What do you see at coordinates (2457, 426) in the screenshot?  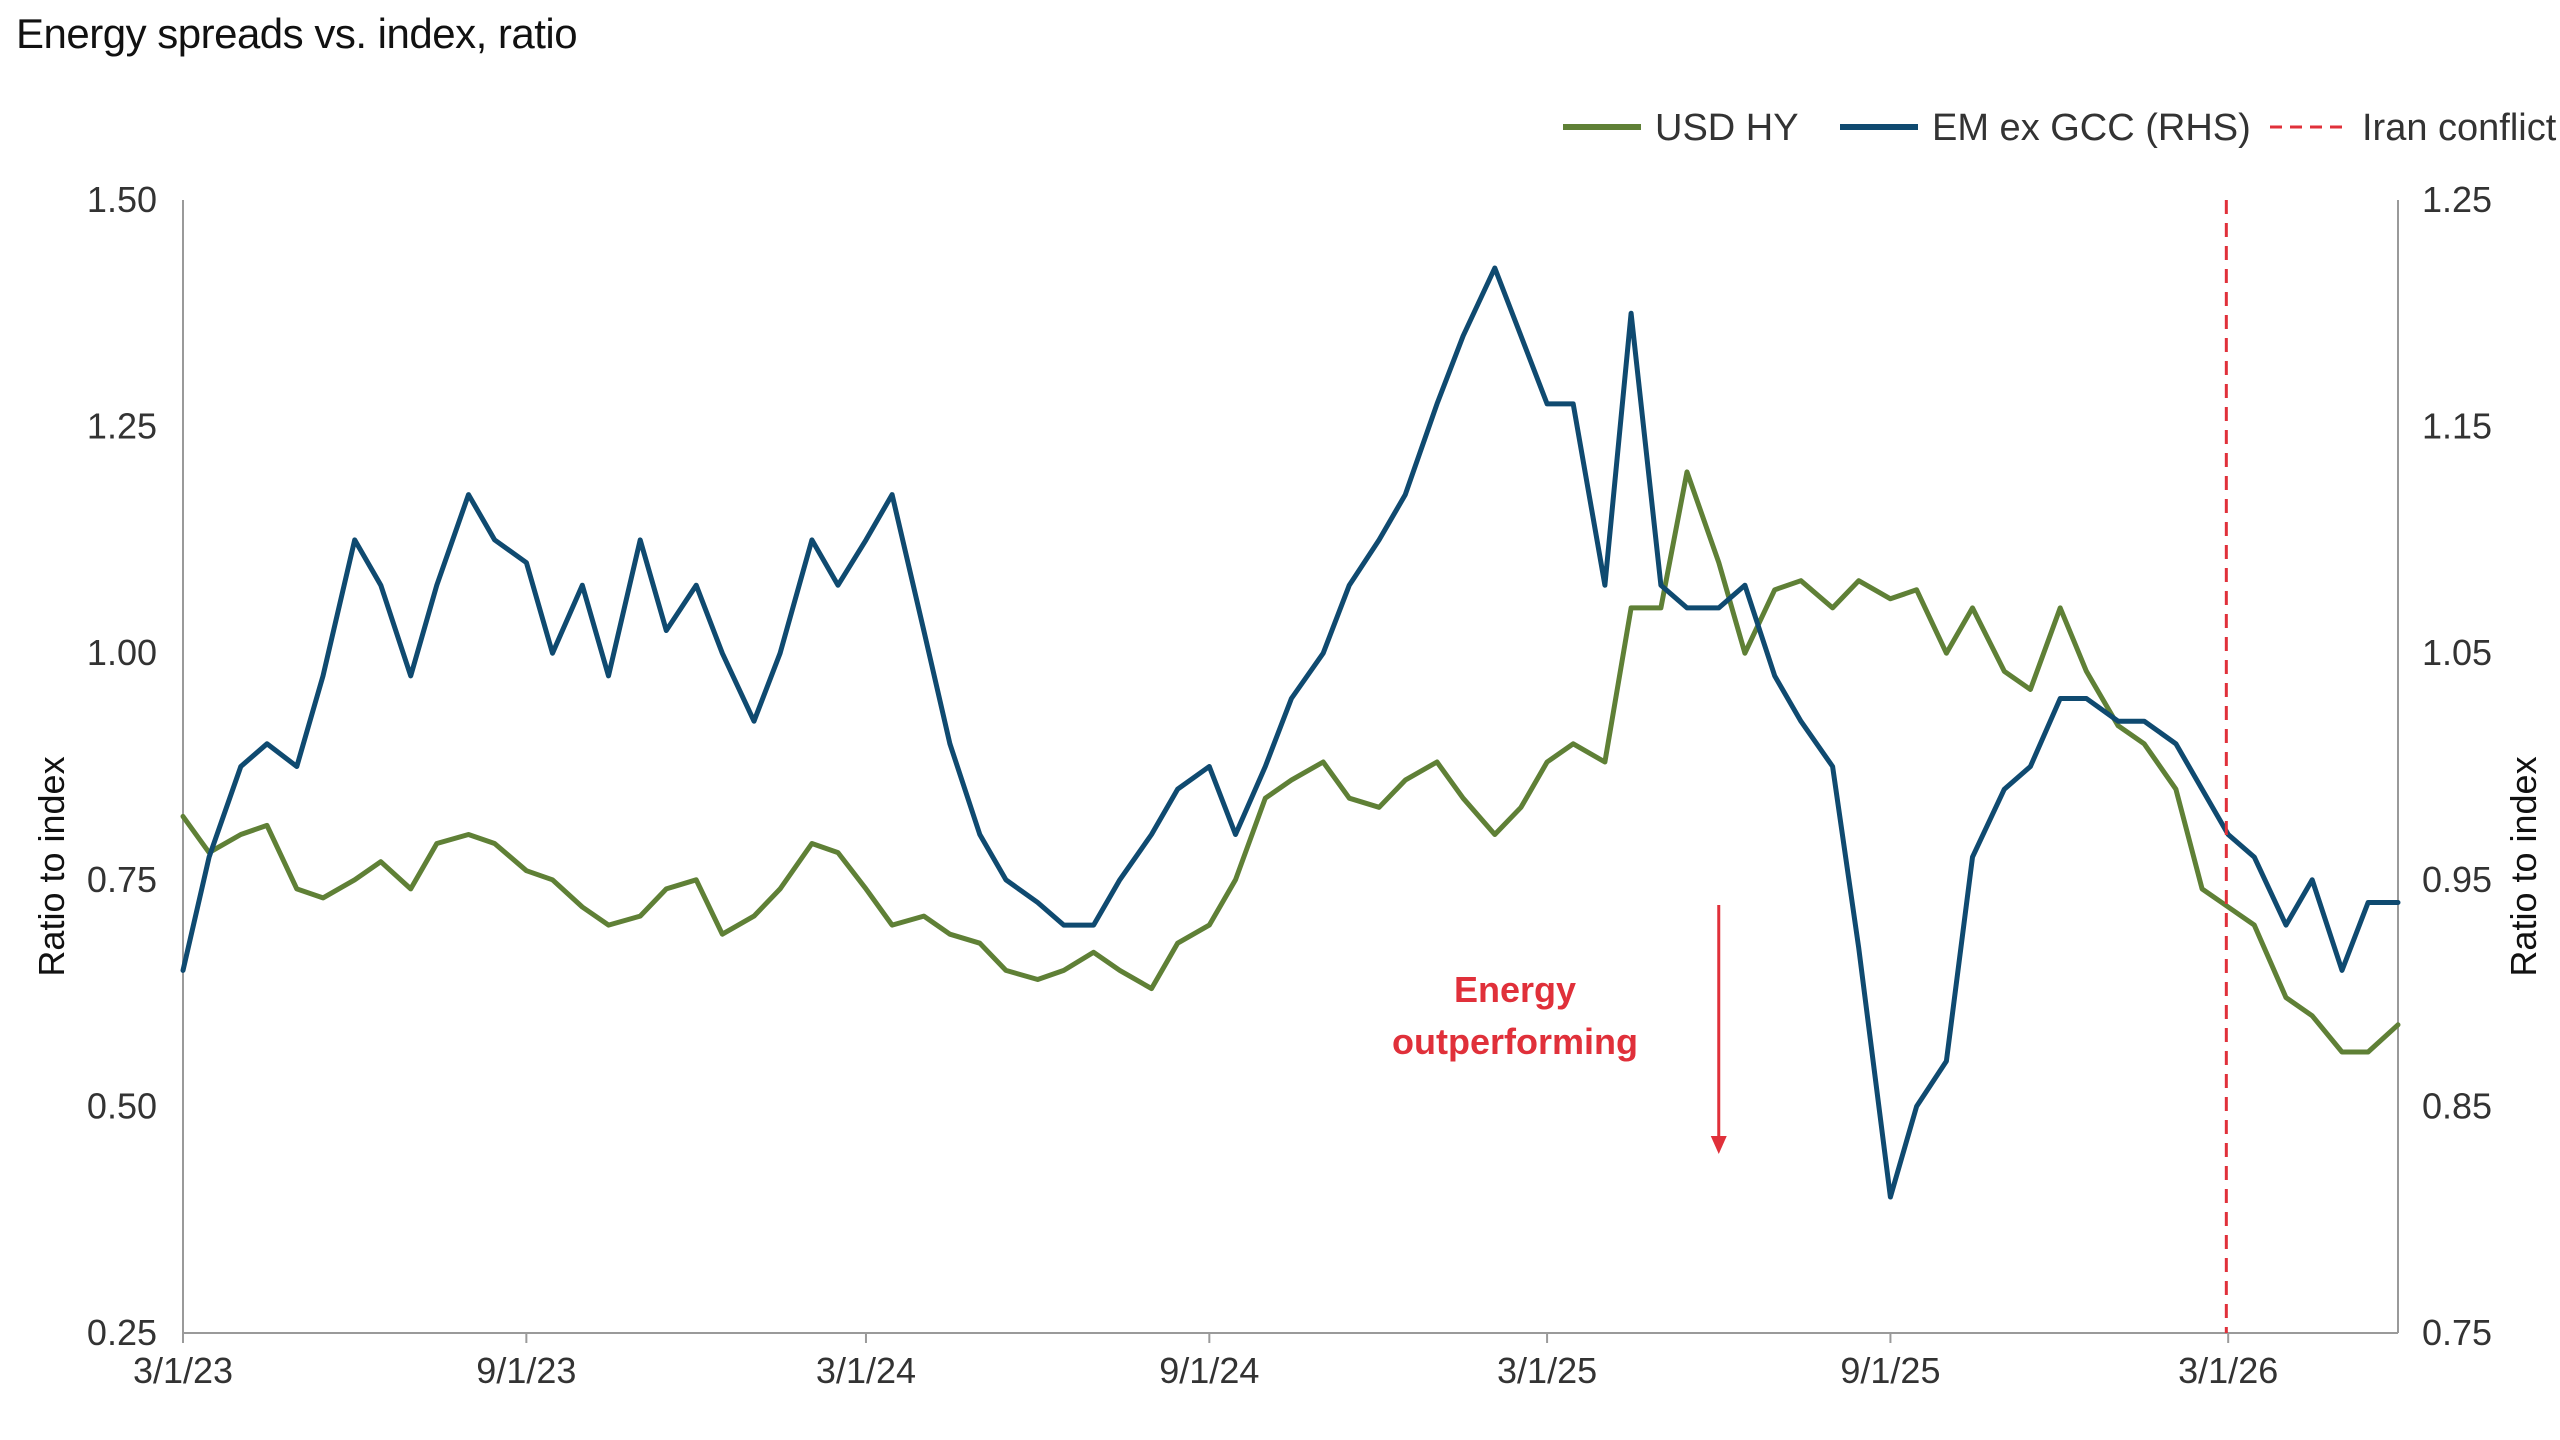 I see `y-right-tick-label: 1.15` at bounding box center [2457, 426].